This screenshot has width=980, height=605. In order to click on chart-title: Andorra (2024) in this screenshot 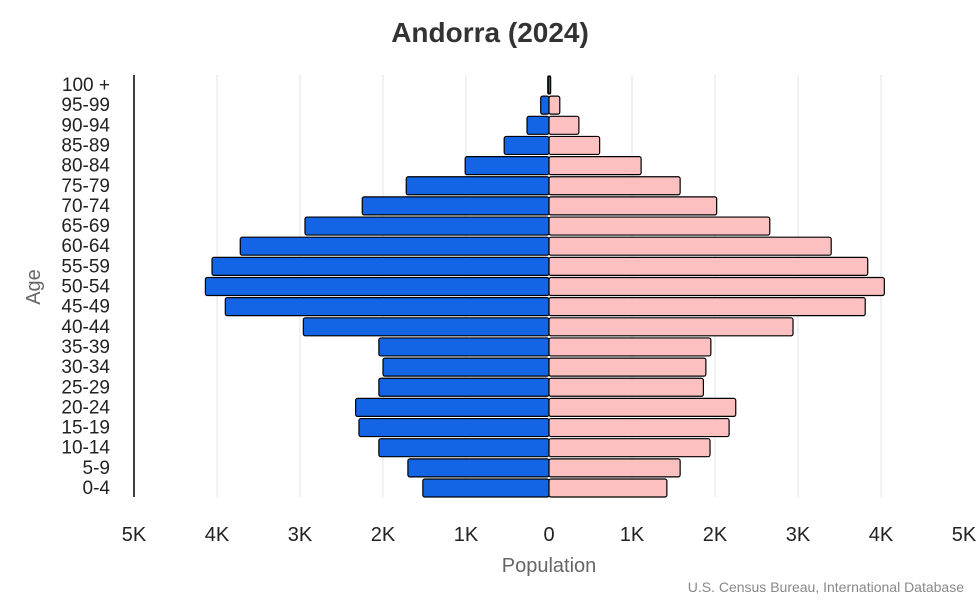, I will do `click(490, 32)`.